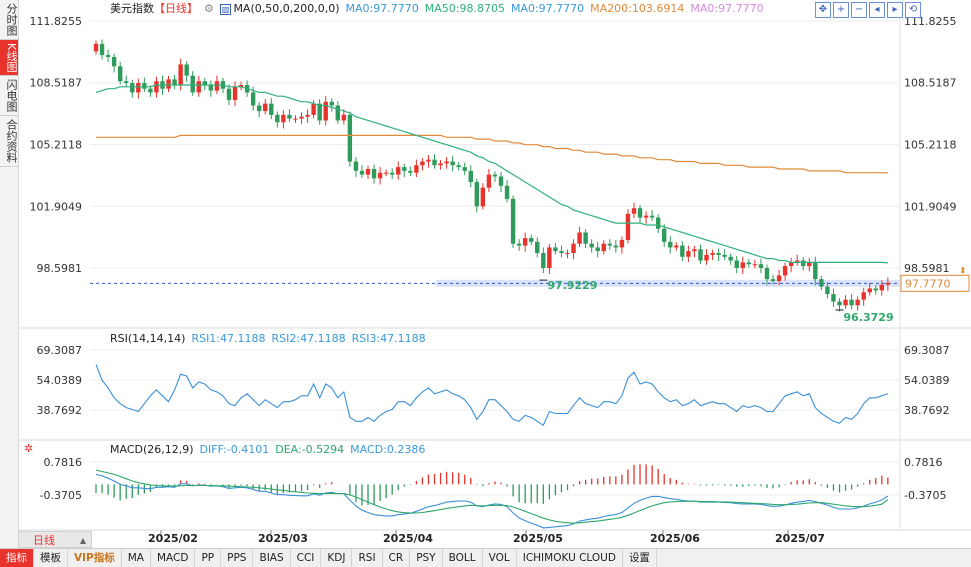 Image resolution: width=971 pixels, height=567 pixels. I want to click on x-axis-label: 2025/06, so click(675, 538).